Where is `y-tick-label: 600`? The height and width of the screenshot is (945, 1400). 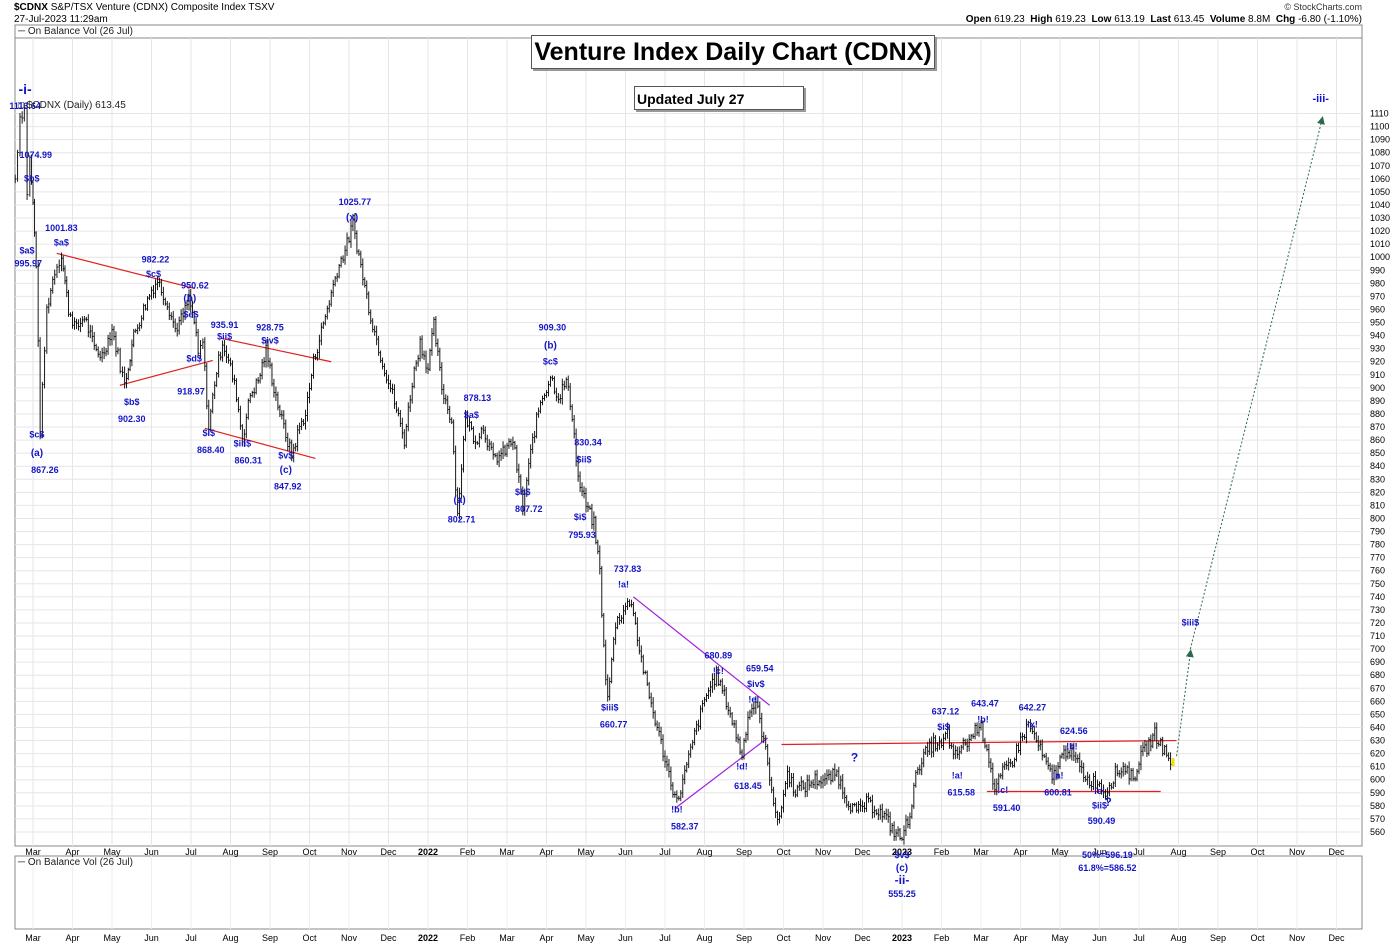 y-tick-label: 600 is located at coordinates (1377, 780).